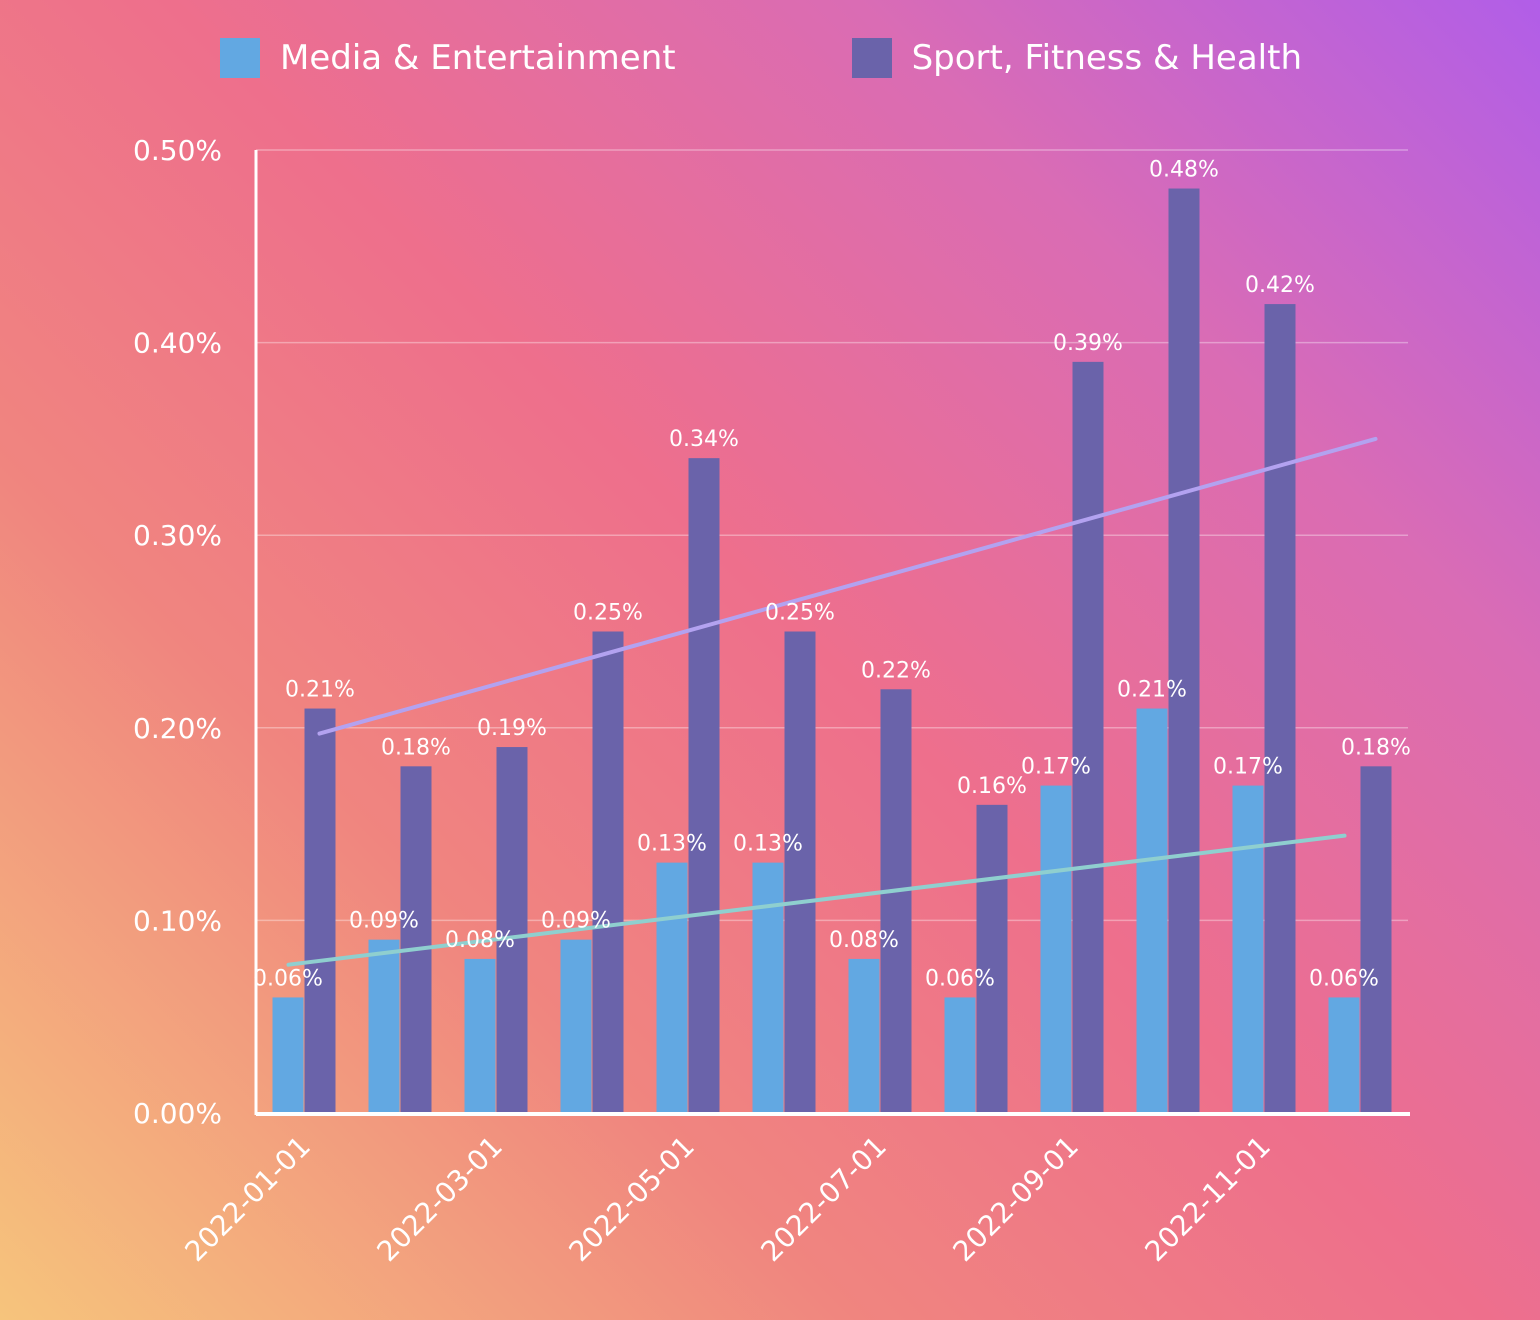  I want to click on legend-item-sport: Sport, Fitness & Health, so click(1077, 58).